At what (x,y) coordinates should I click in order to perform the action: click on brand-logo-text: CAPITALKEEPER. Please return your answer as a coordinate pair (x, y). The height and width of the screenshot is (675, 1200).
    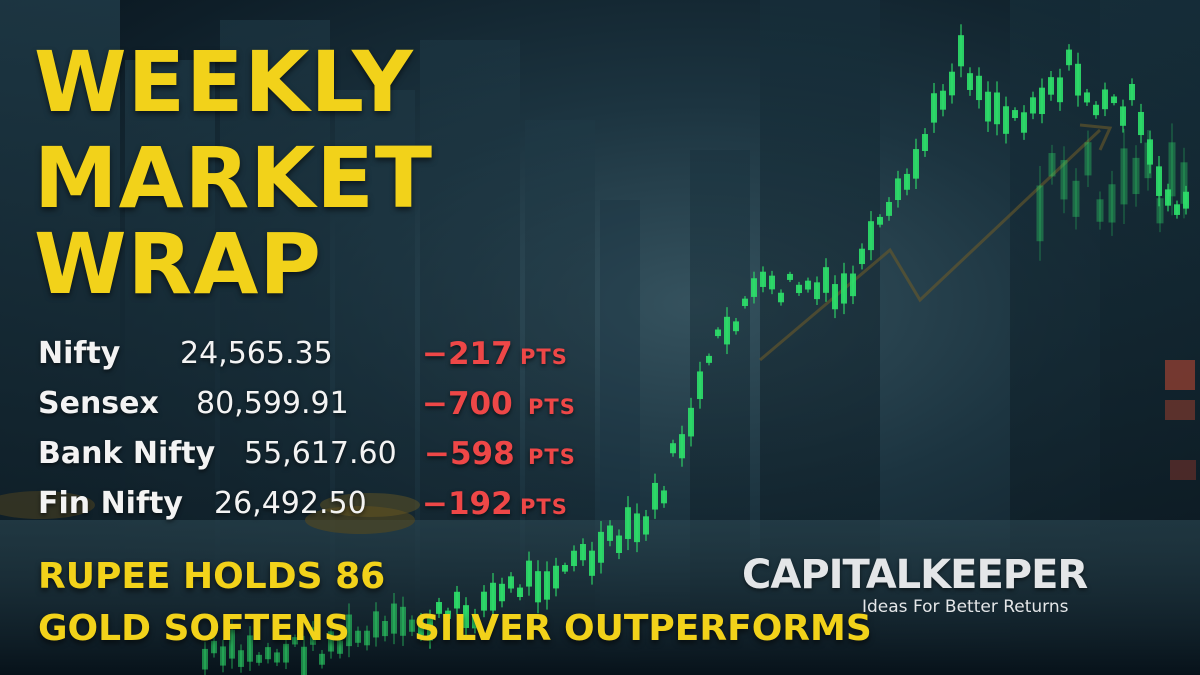
    Looking at the image, I should click on (915, 575).